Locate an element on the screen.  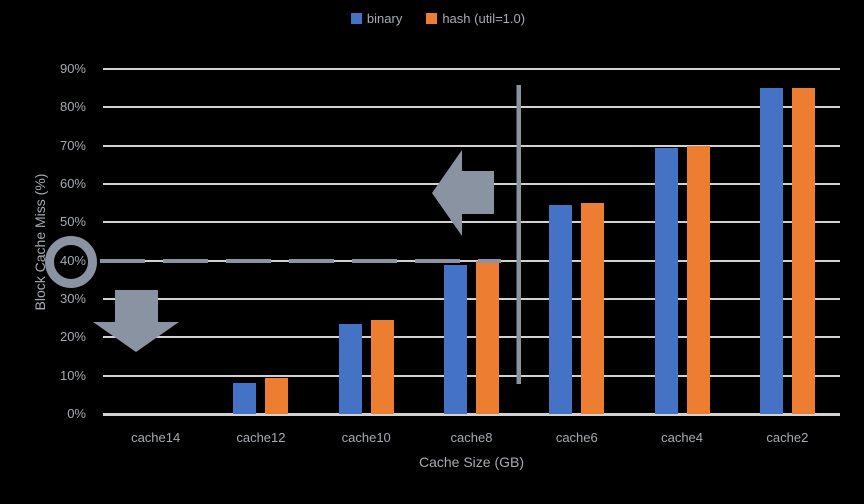
bar-binary-cache12 is located at coordinates (245, 398).